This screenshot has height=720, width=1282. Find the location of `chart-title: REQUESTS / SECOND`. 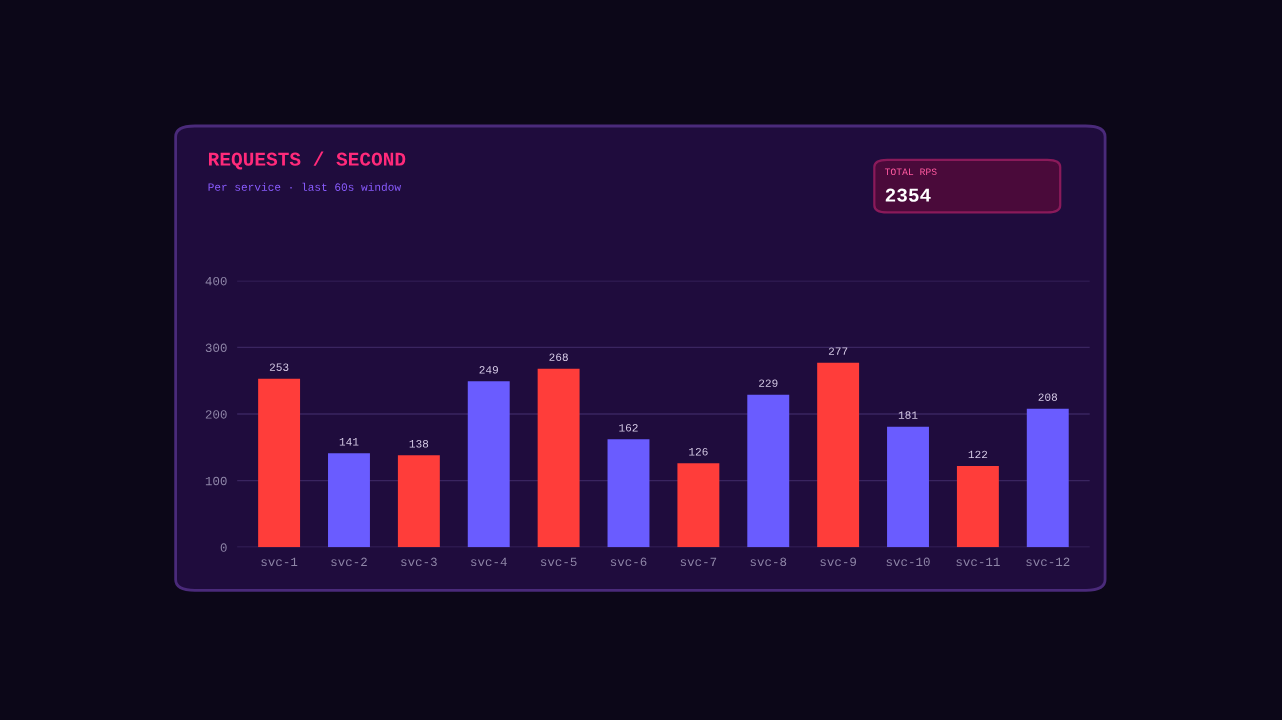

chart-title: REQUESTS / SECOND is located at coordinates (307, 160).